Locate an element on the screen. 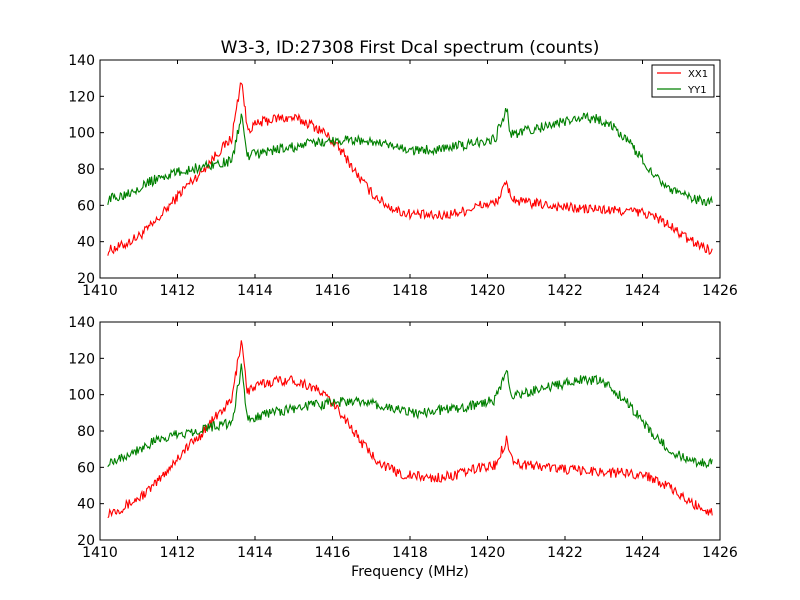 Image resolution: width=800 pixels, height=600 pixels. series-line-green is located at coordinates (410, 416).